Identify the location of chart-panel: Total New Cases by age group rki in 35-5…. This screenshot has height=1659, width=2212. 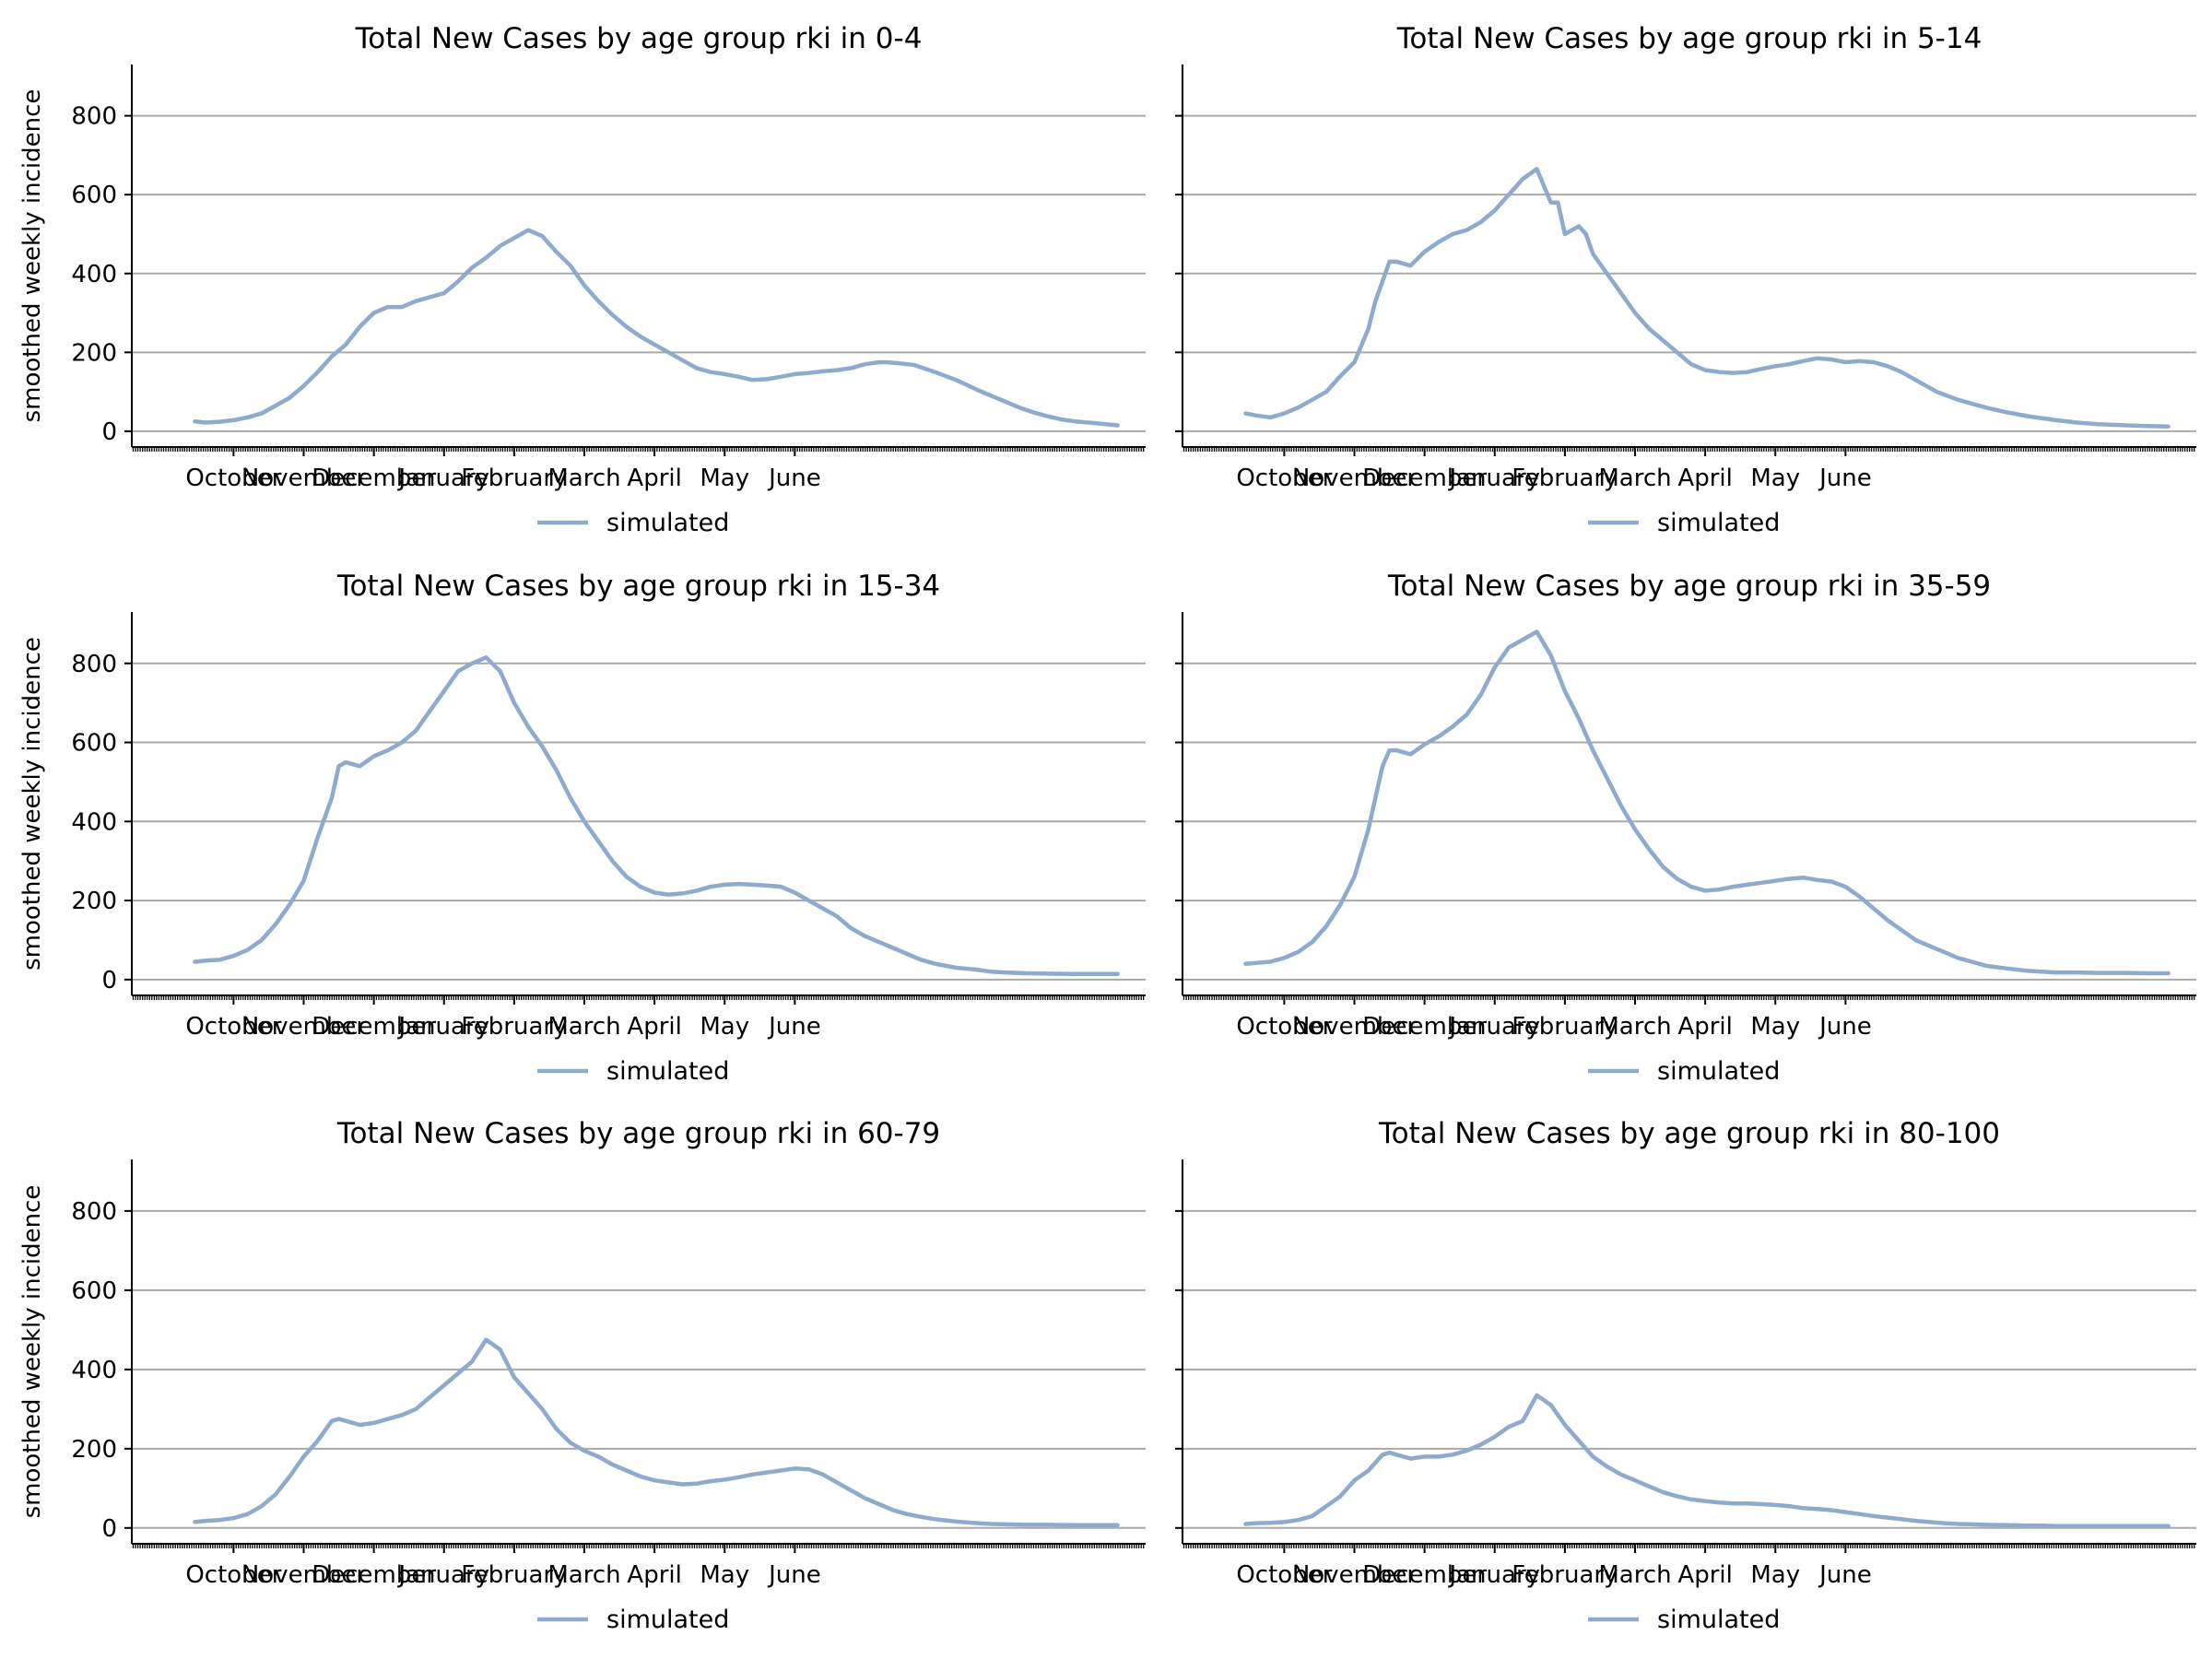
(1685, 828).